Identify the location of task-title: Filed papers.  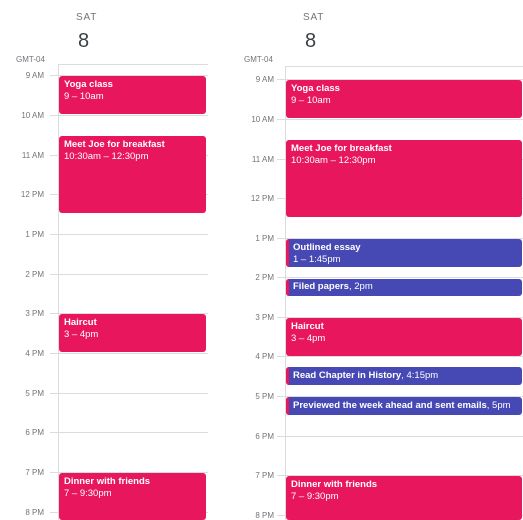
(321, 286).